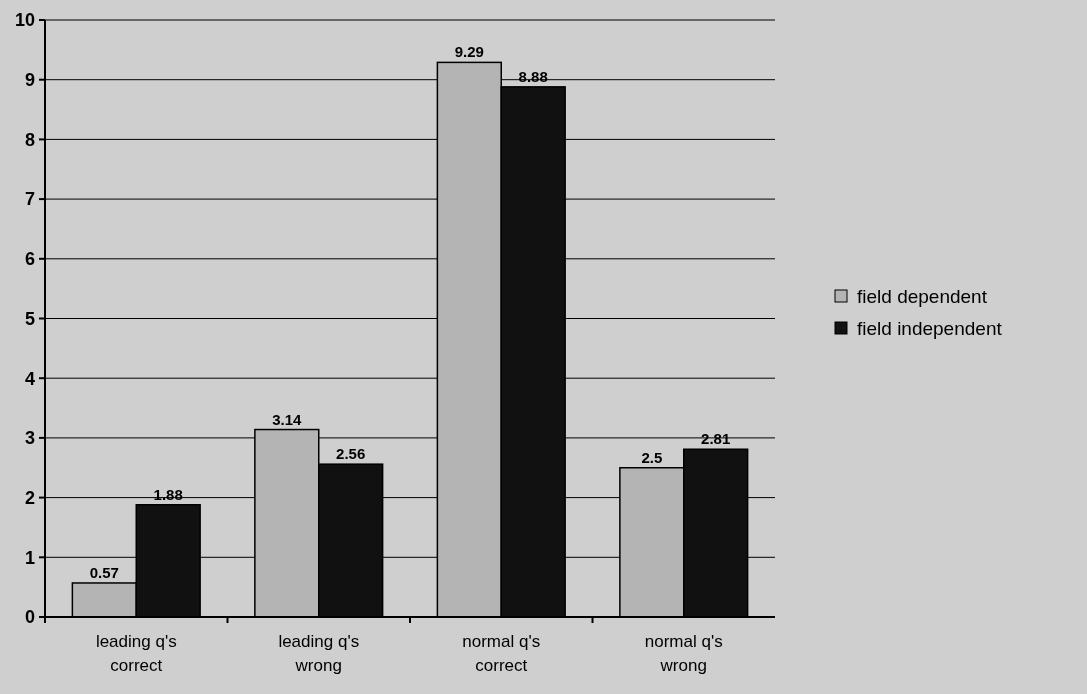  What do you see at coordinates (287, 419) in the screenshot?
I see `data-label: 3.14` at bounding box center [287, 419].